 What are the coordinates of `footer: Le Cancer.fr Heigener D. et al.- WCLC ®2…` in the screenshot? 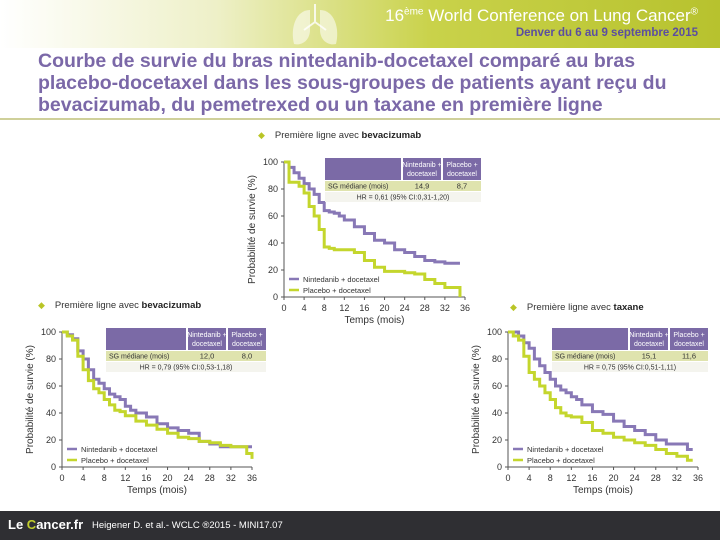 It's located at (360, 525).